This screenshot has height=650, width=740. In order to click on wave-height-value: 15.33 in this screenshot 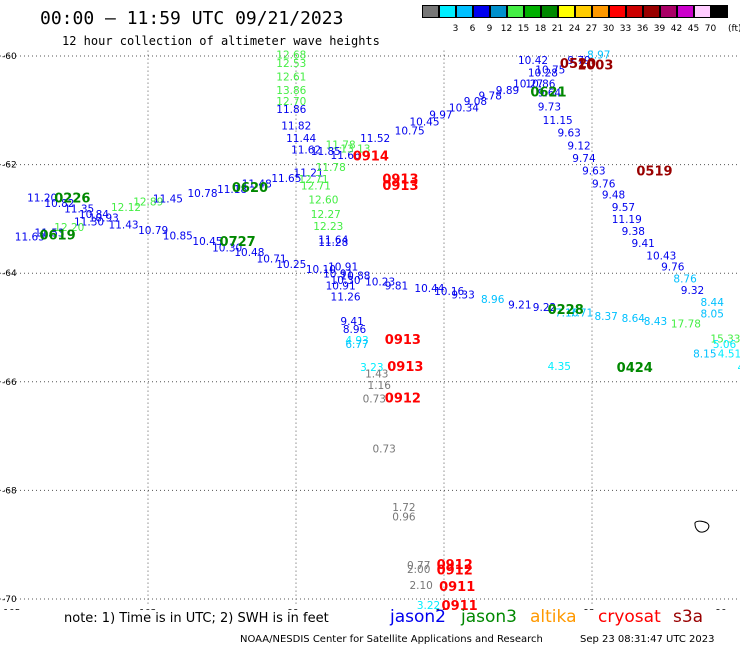, I will do `click(725, 340)`.